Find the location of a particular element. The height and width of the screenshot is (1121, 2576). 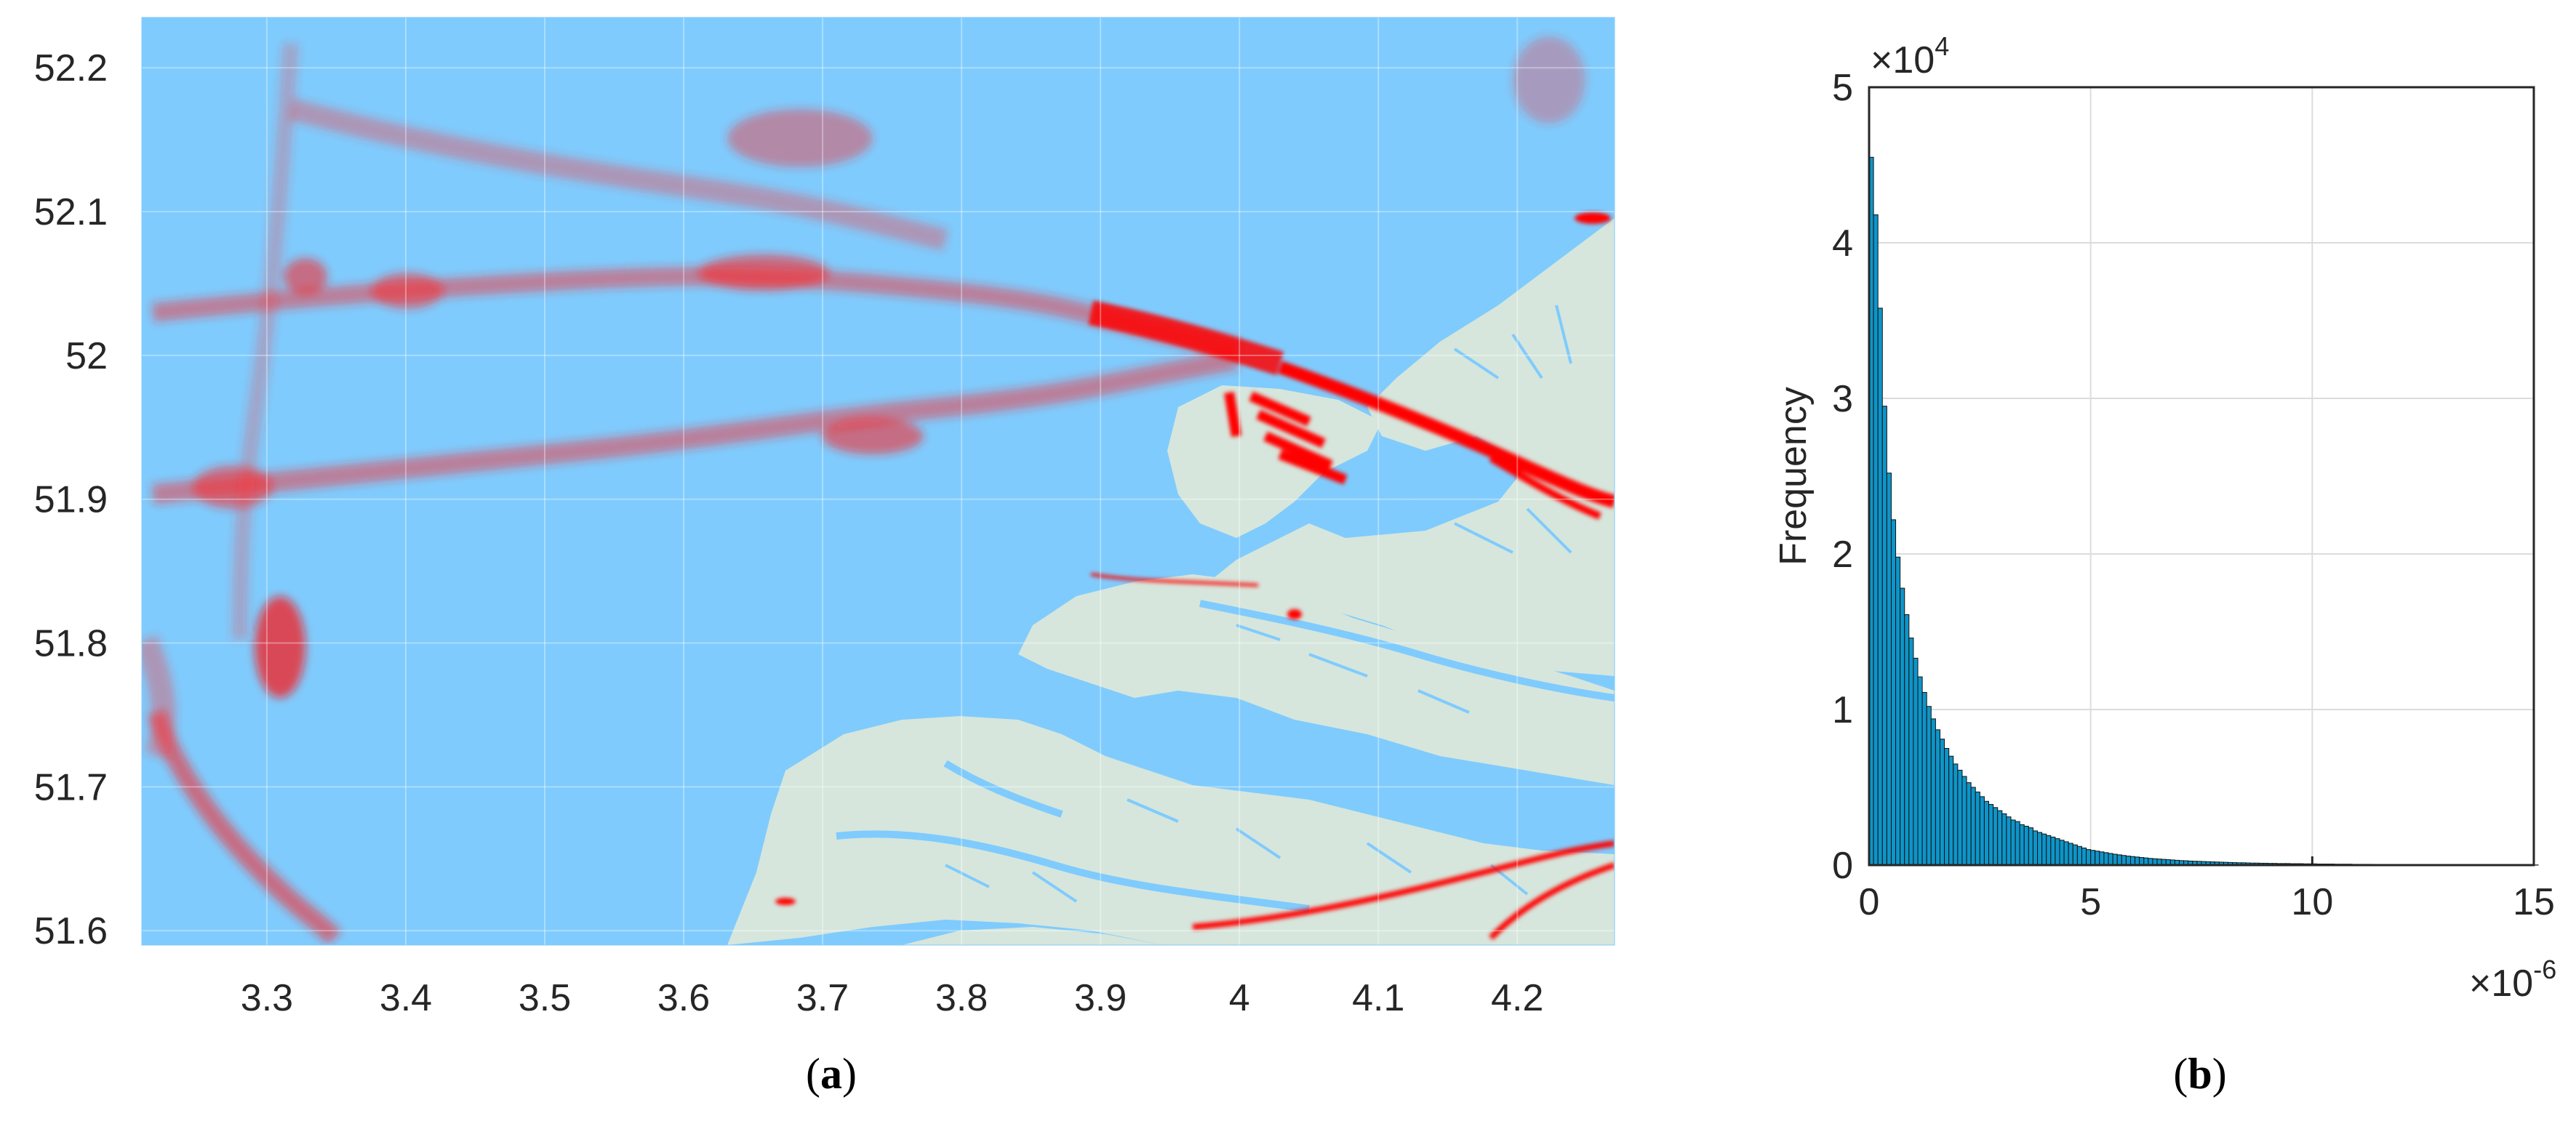

land-voorne-goeree is located at coordinates (1316, 679).